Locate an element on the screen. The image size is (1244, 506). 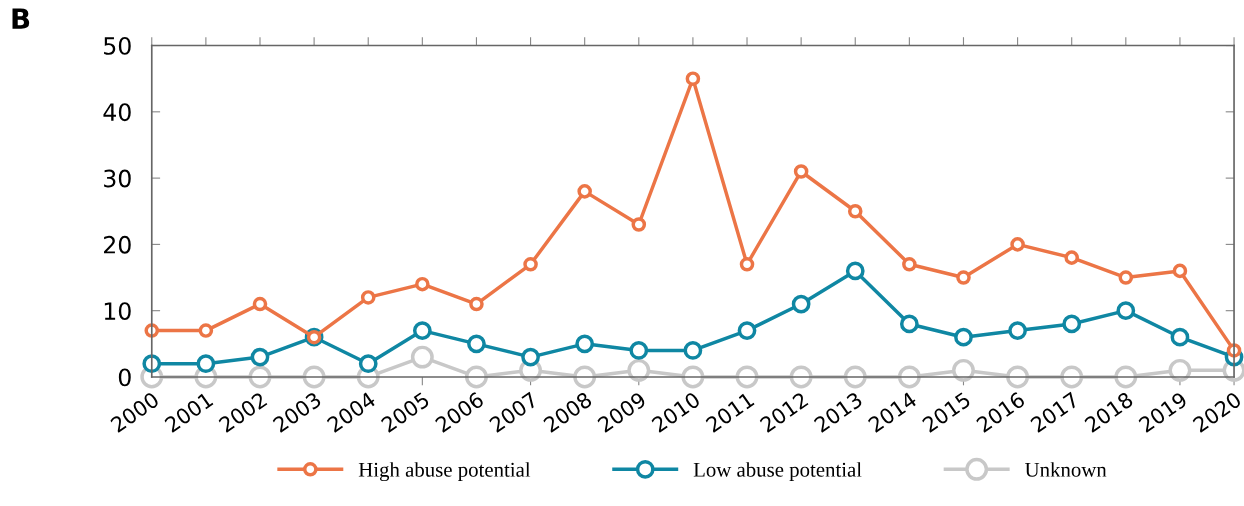
y-tick-label: 40 is located at coordinates (117, 112).